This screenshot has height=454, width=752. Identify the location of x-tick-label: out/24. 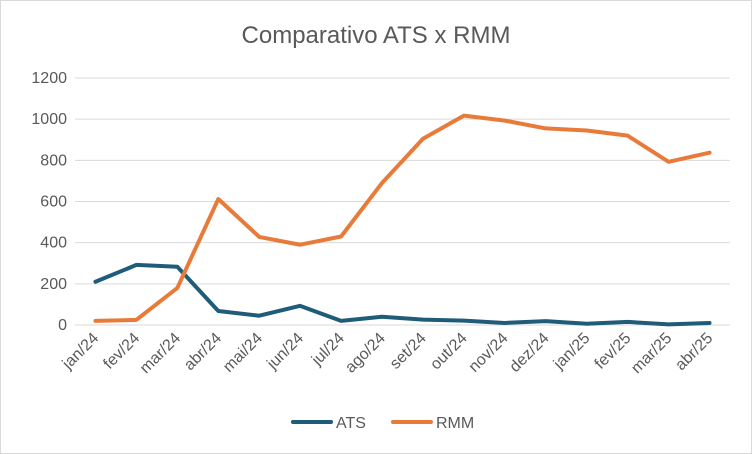
(449, 352).